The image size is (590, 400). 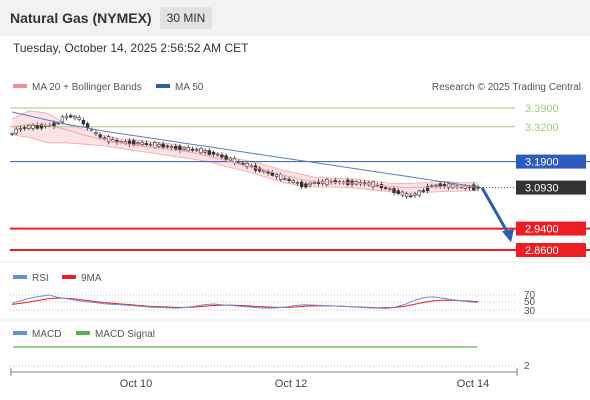 What do you see at coordinates (125, 334) in the screenshot?
I see `macd-signal-legend-label: MACD Signal` at bounding box center [125, 334].